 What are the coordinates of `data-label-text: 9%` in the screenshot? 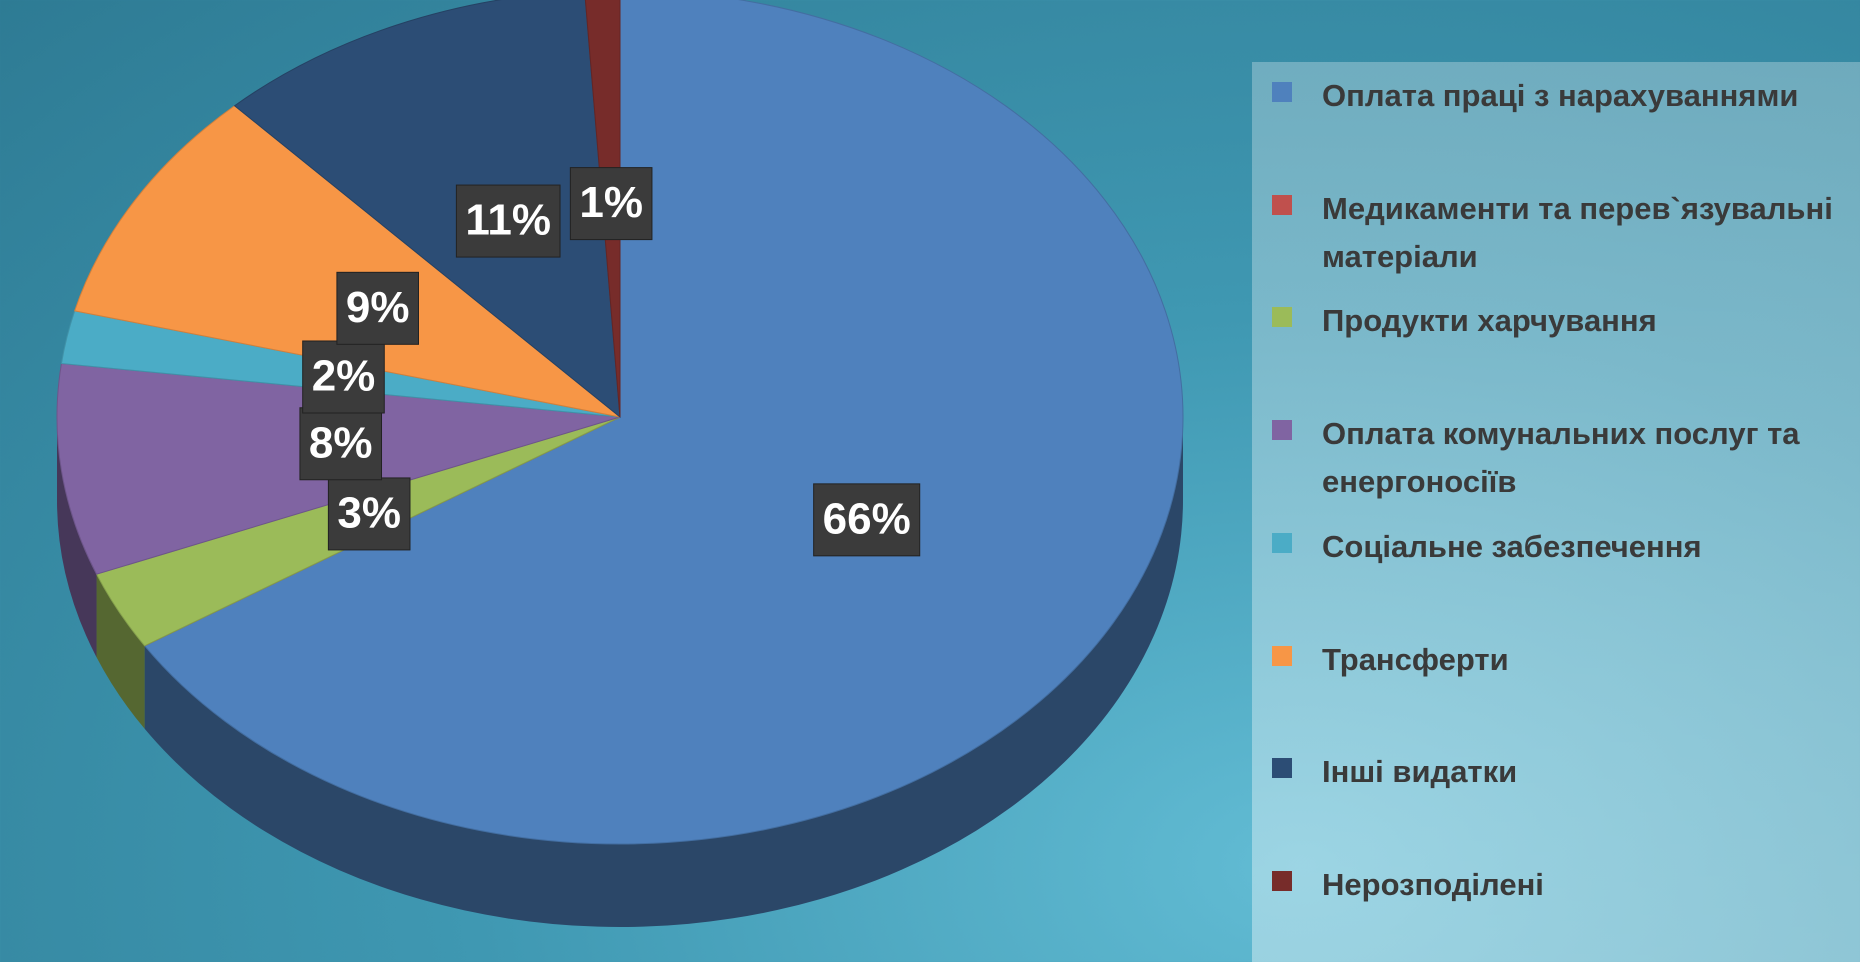 It's located at (378, 307).